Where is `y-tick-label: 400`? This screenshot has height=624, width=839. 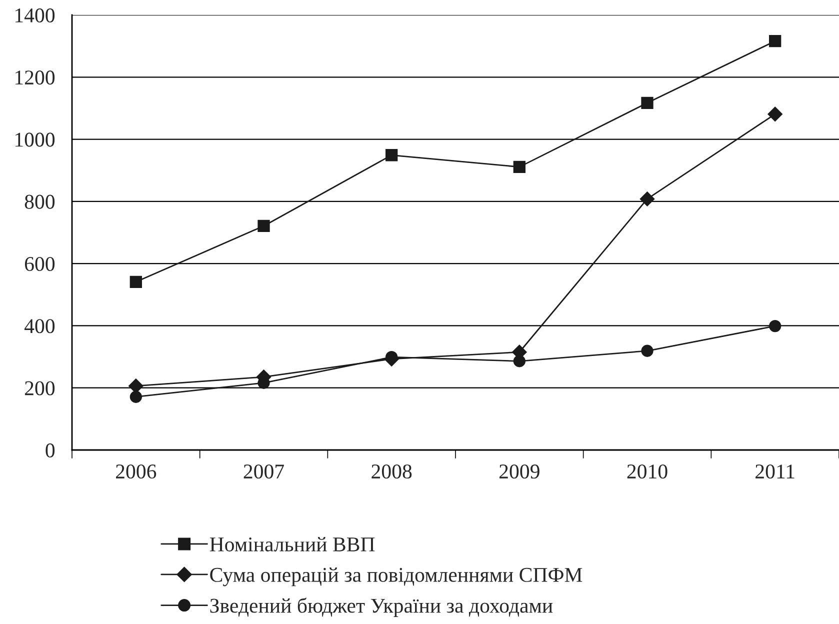 y-tick-label: 400 is located at coordinates (39, 326).